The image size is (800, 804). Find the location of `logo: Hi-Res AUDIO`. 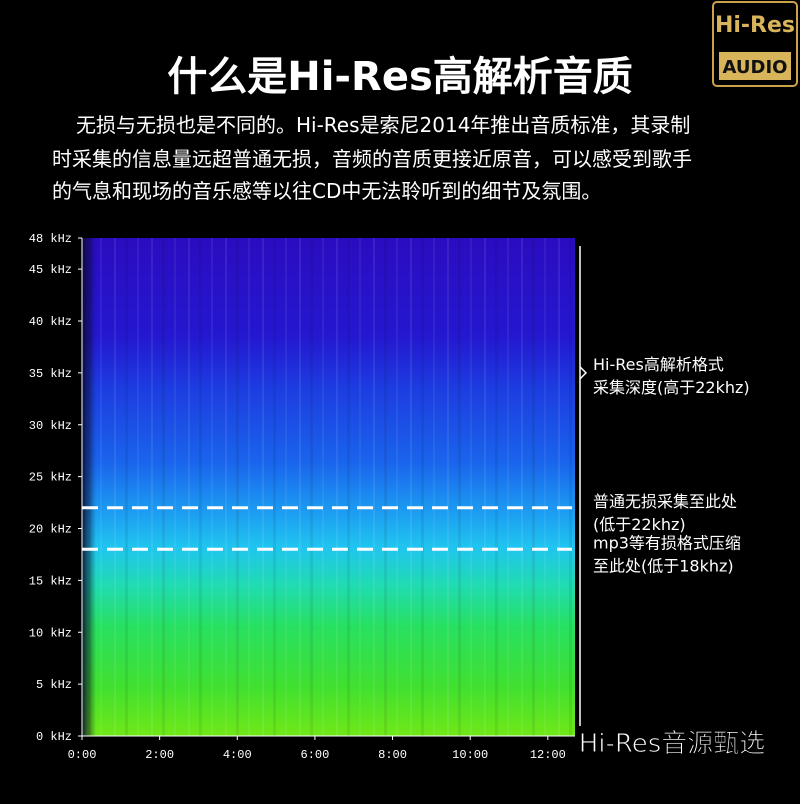

logo: Hi-Res AUDIO is located at coordinates (755, 44).